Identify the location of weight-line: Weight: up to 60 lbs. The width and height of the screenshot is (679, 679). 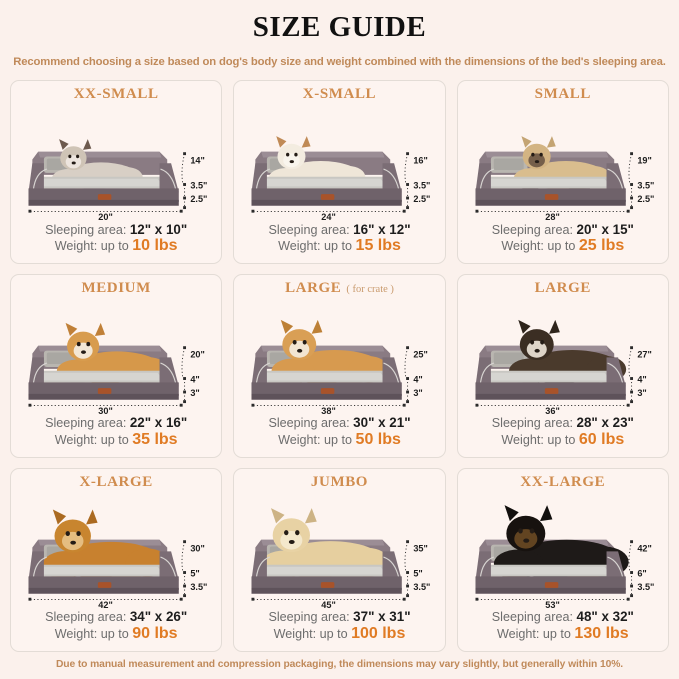
(563, 440).